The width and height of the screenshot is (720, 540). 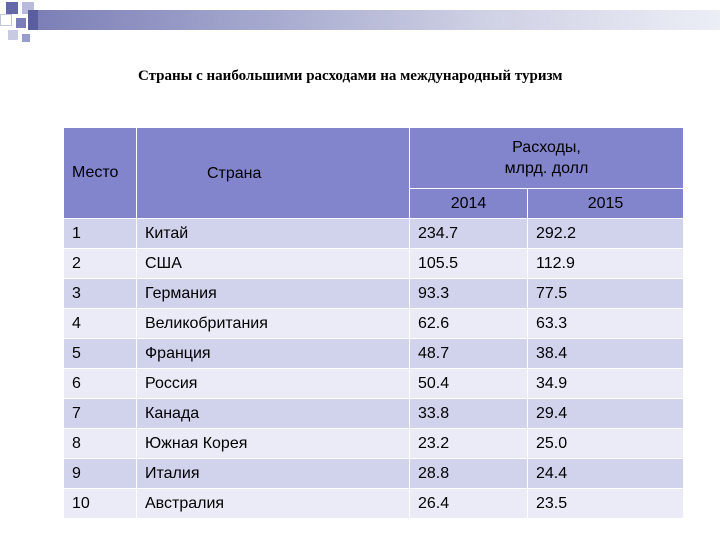 I want to click on value-2014-cell: 28.8, so click(x=469, y=473).